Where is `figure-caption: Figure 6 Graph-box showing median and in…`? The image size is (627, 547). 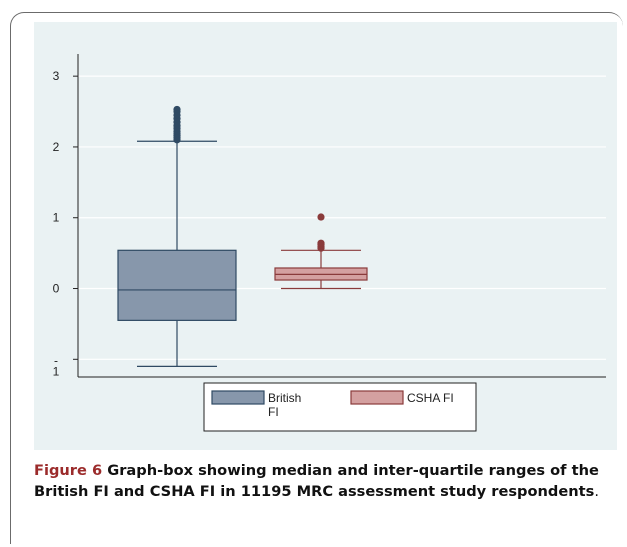
figure-caption: Figure 6 Graph-box showing median and in… is located at coordinates (324, 481).